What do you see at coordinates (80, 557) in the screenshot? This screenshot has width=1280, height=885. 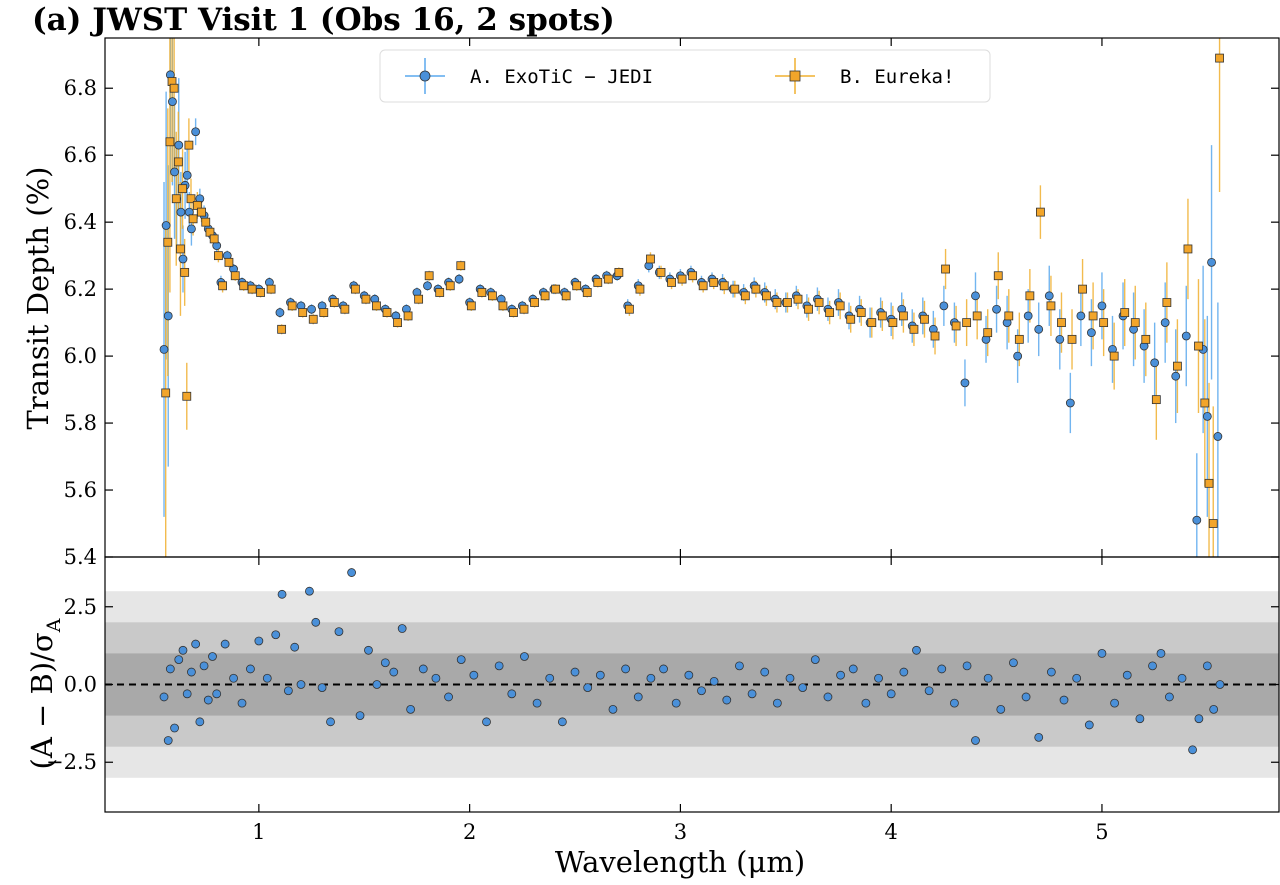 I see `top-y-tick-label: 5.4` at bounding box center [80, 557].